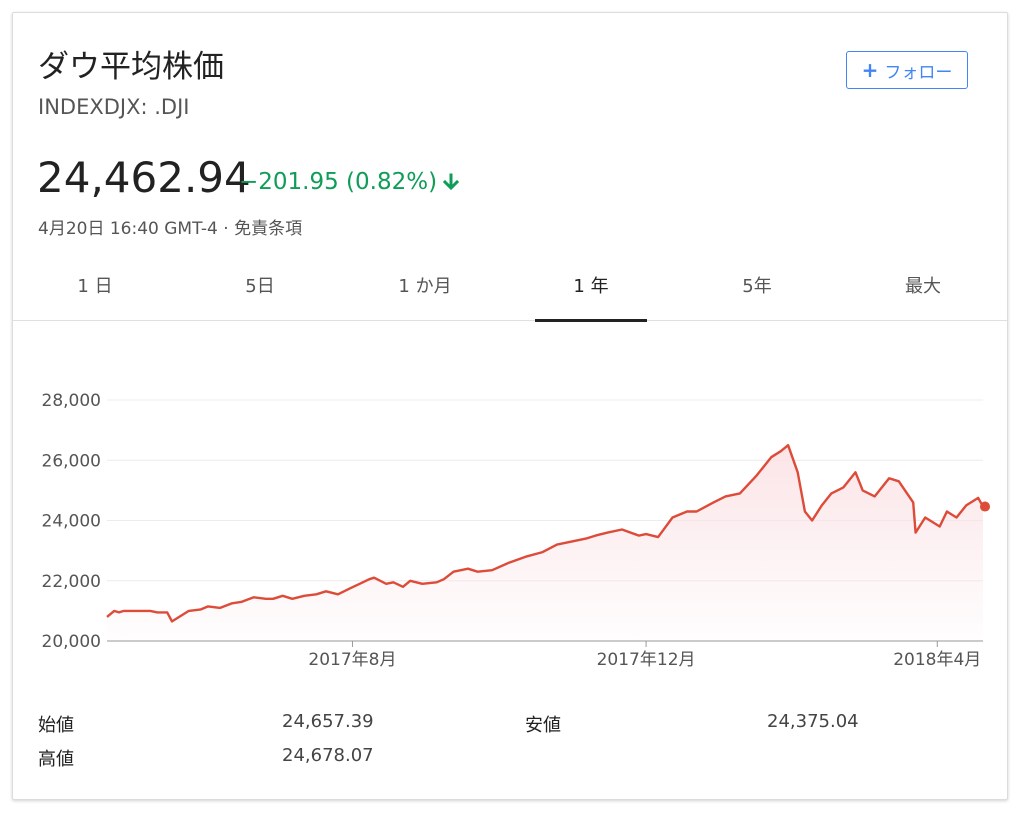 The width and height of the screenshot is (1024, 815). Describe the element at coordinates (349, 182) in the screenshot. I see `price-change: −201.95 (0.82%)` at that location.